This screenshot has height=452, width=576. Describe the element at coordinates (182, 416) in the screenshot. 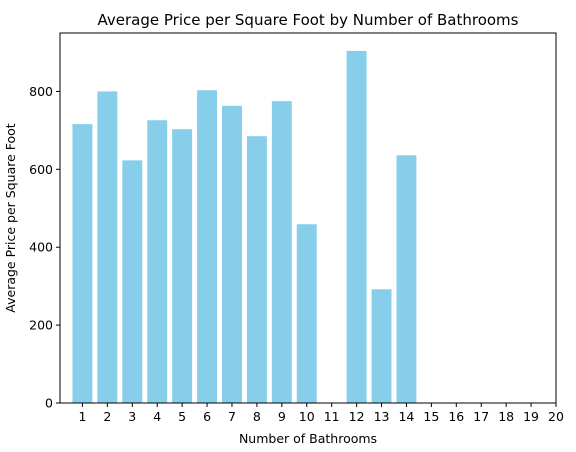

I see `x-tick-label: 5` at that location.